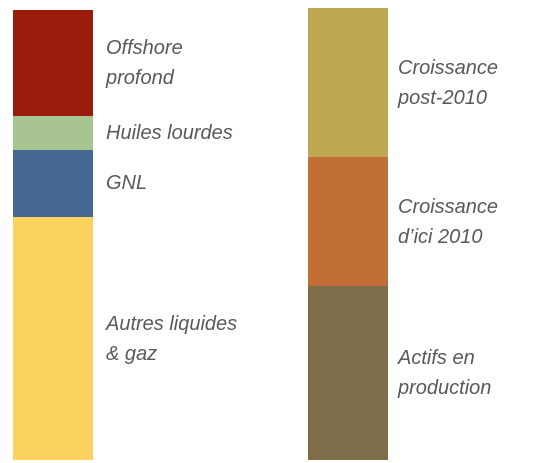  I want to click on segment-label: Autres liquides & gaz, so click(172, 338).